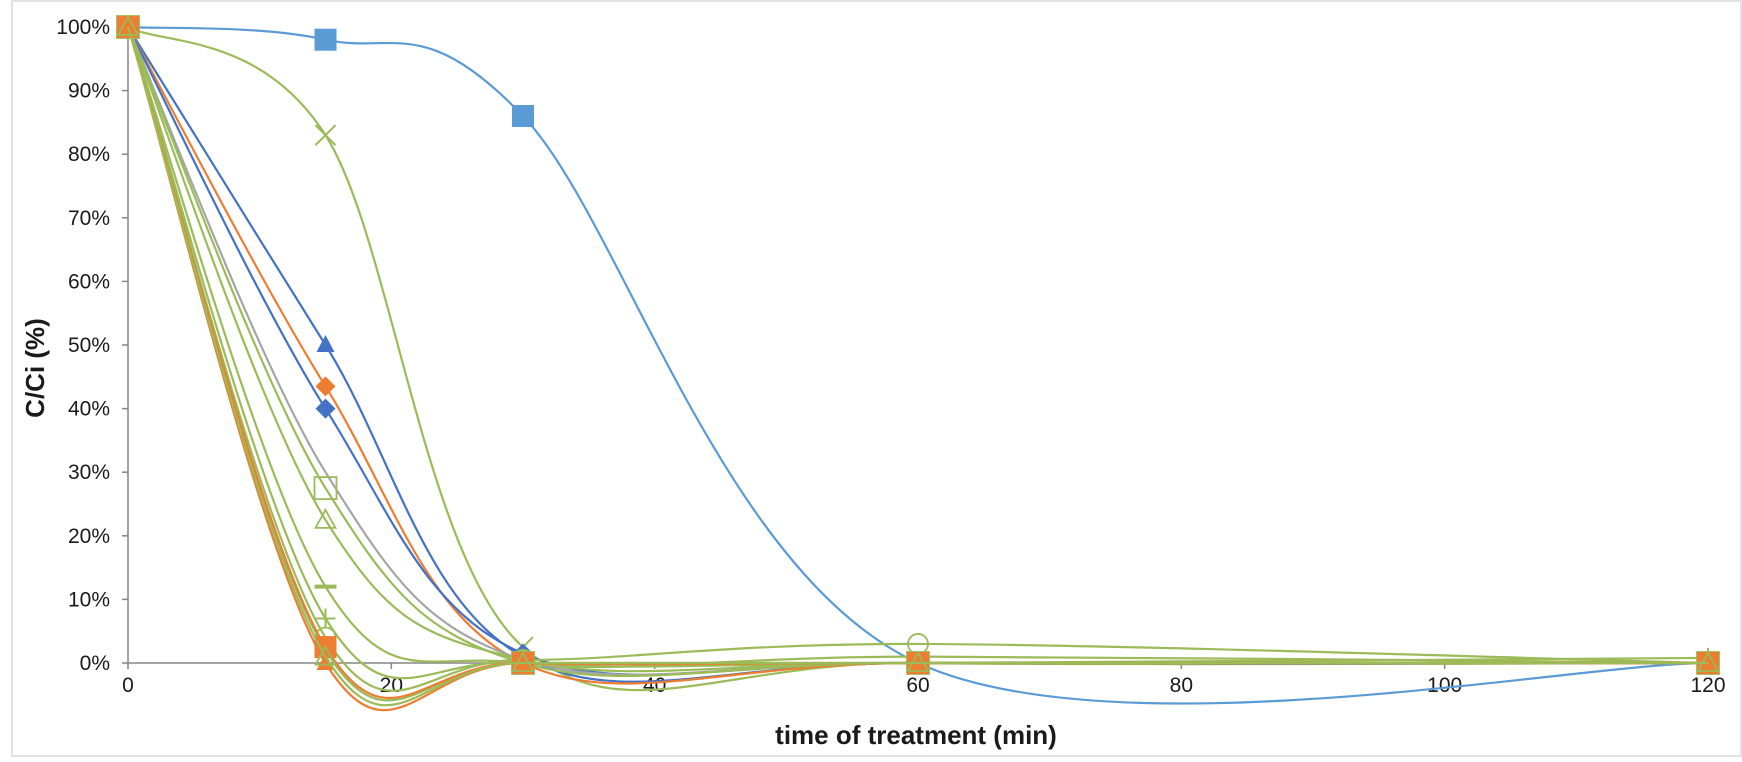 This screenshot has width=1742, height=762. What do you see at coordinates (89, 154) in the screenshot?
I see `y-tick-label: 80%` at bounding box center [89, 154].